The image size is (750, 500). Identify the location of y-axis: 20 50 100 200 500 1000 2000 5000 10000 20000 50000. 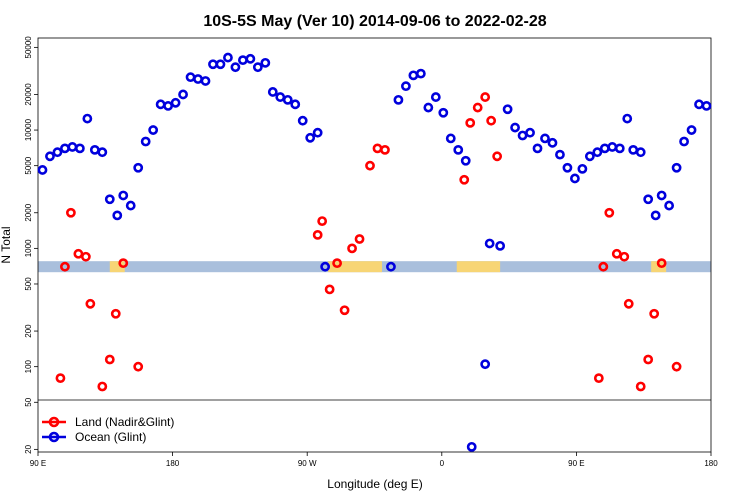
(31, 245).